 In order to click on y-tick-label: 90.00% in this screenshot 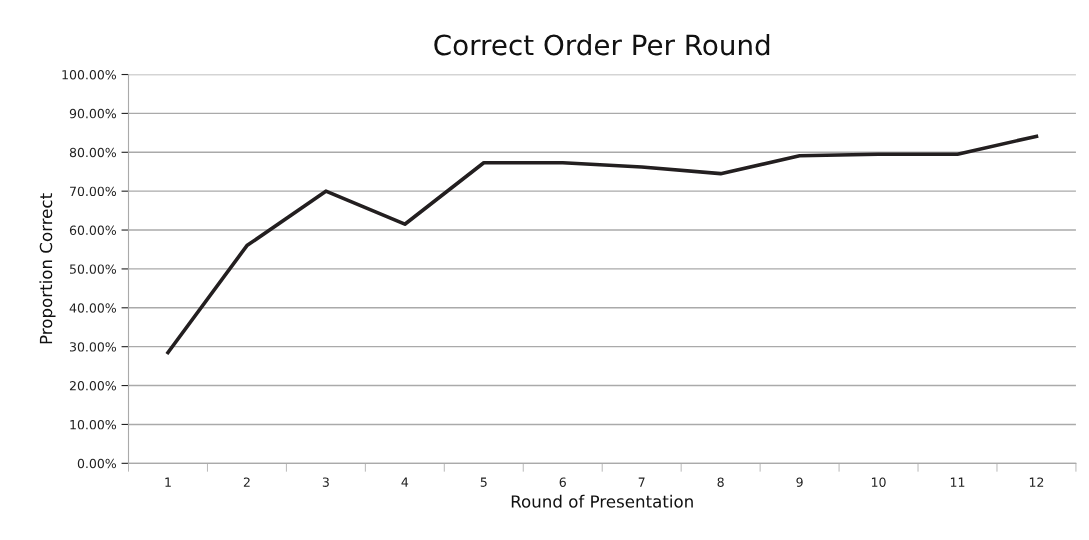, I will do `click(93, 113)`.